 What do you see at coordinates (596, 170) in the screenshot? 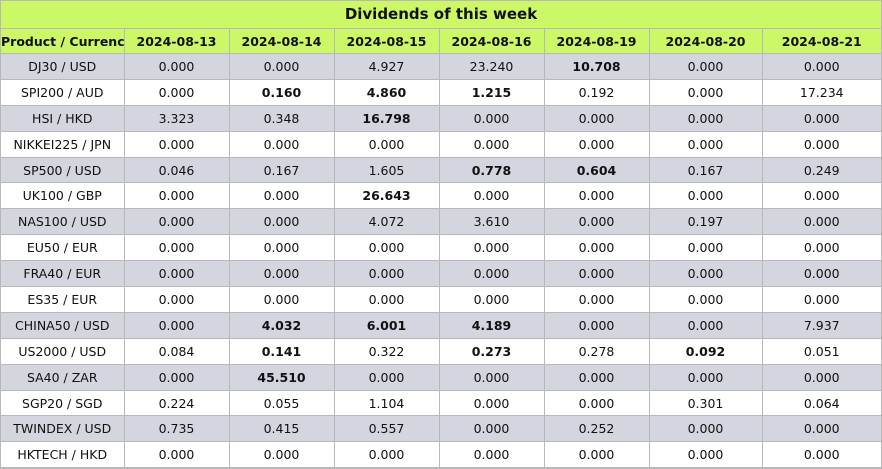
I see `dividend-value-cell: 0.604` at bounding box center [596, 170].